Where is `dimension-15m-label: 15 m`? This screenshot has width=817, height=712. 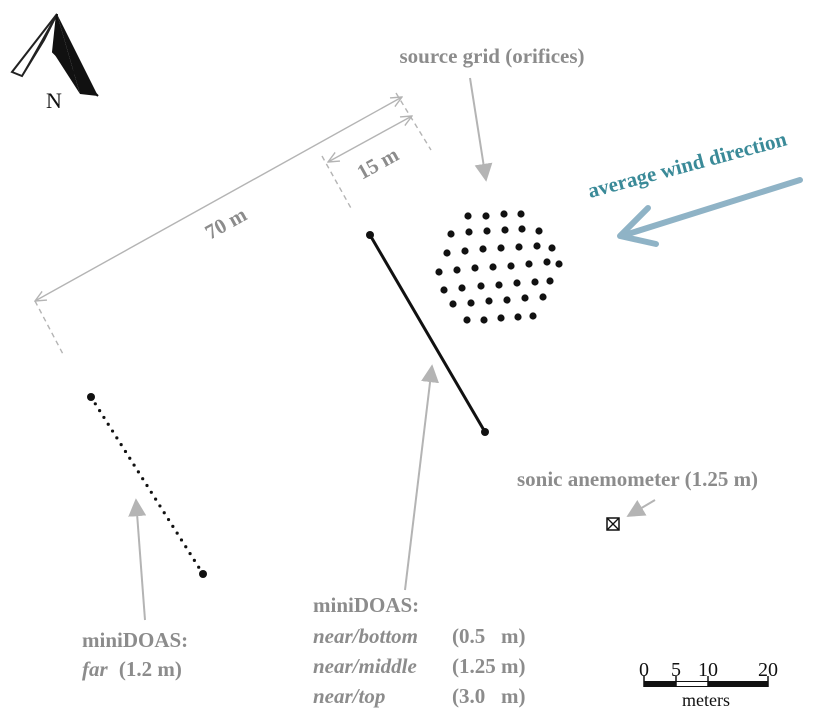
dimension-15m-label: 15 m is located at coordinates (378, 163).